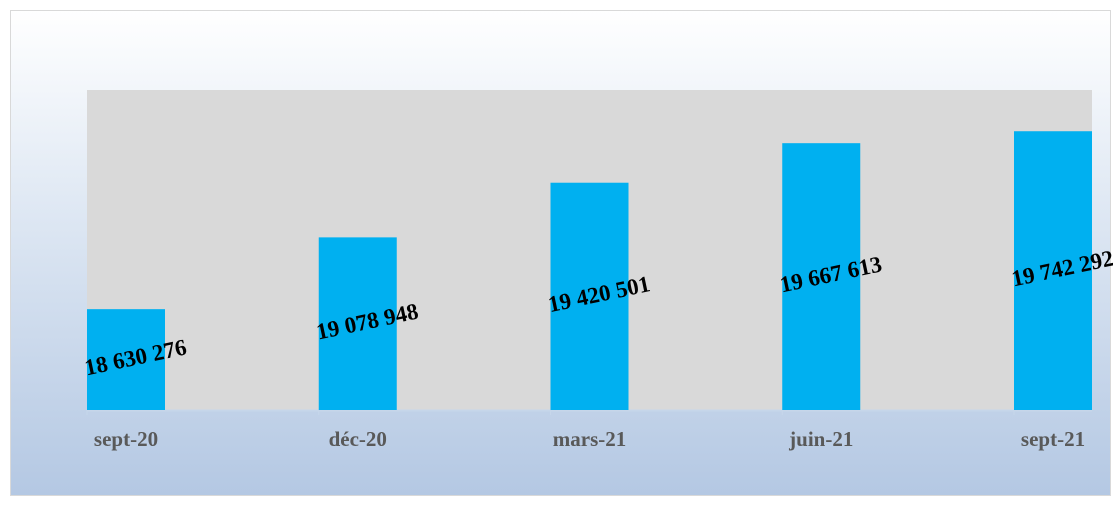 This screenshot has width=1113, height=507. I want to click on x-tick-label: sept-21, so click(1053, 439).